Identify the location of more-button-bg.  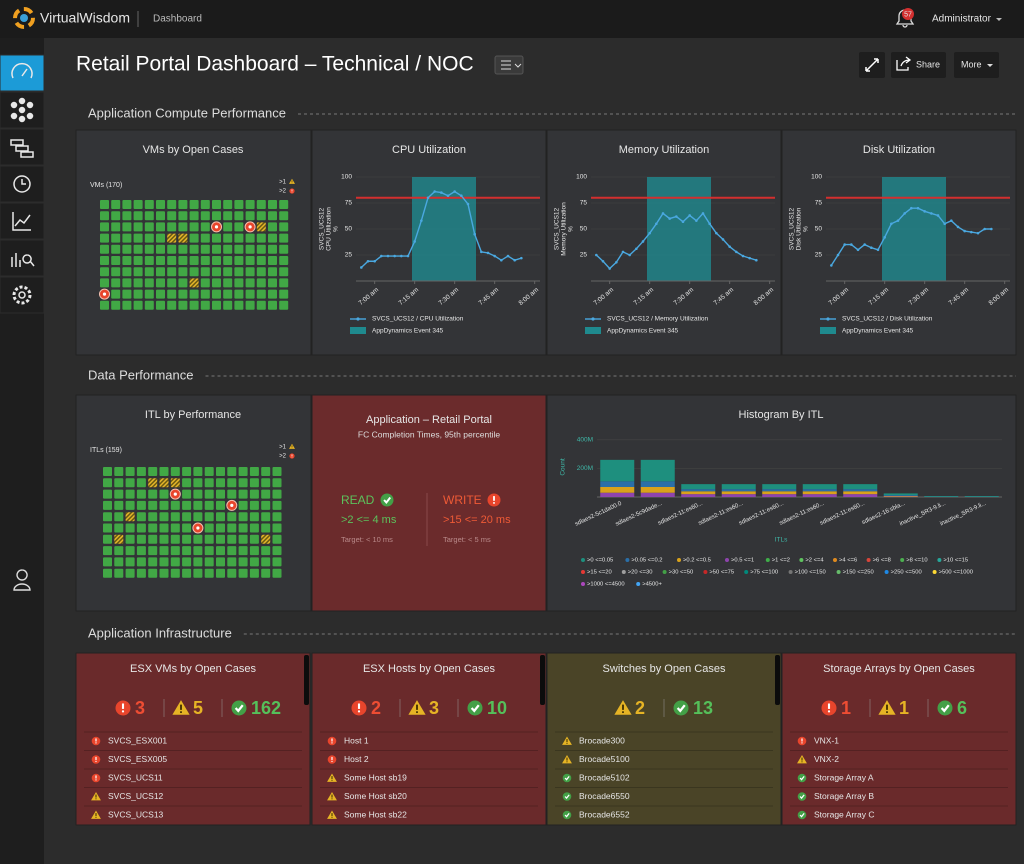
(976, 65).